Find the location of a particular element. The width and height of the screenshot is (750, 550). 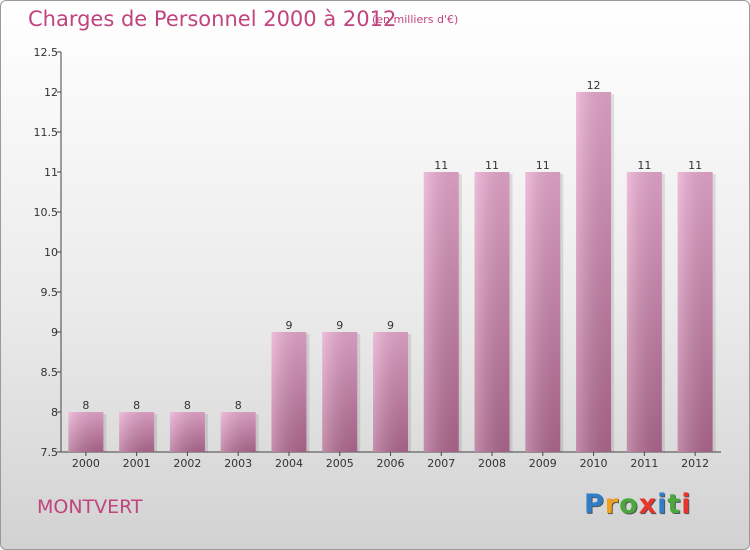

x-tick-label: 2008 is located at coordinates (492, 463).